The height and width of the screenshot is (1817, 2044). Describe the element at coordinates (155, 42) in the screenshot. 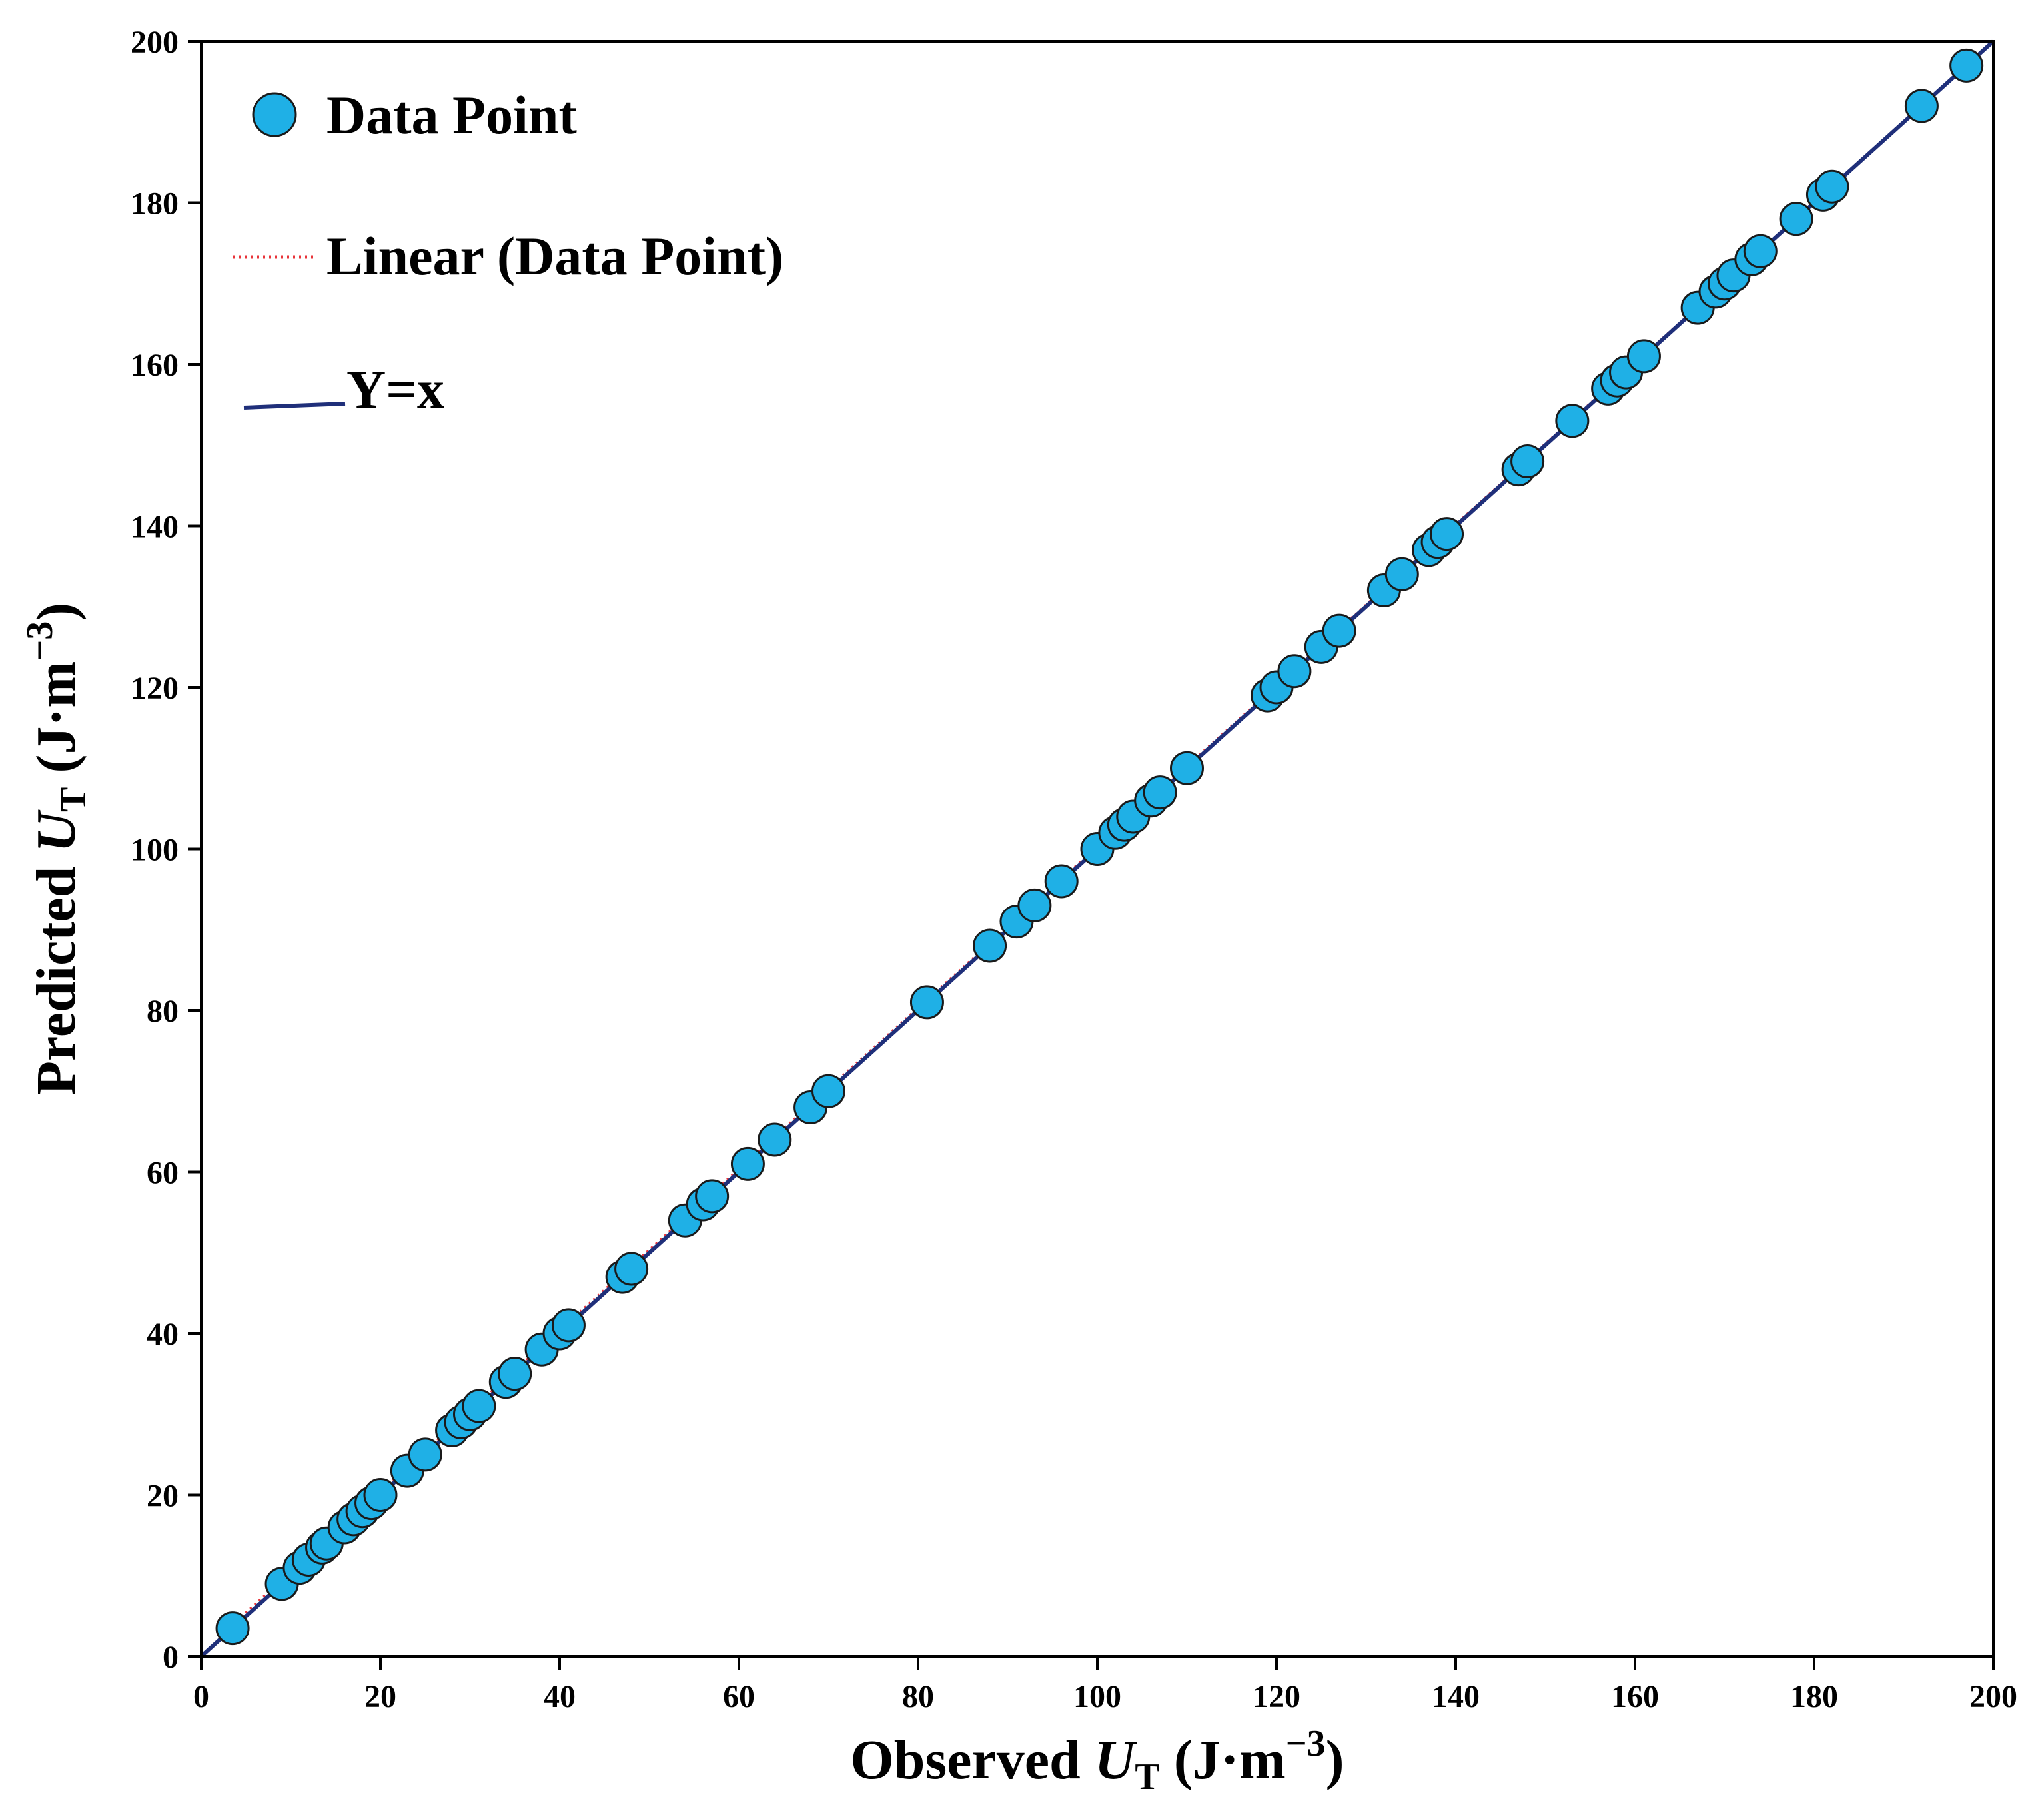

I see `y-tick-label: 200` at that location.